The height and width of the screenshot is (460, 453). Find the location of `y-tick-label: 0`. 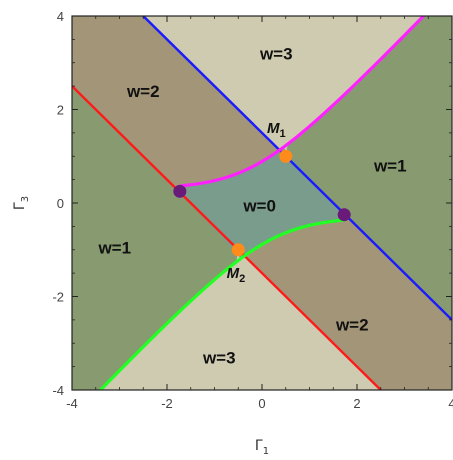

y-tick-label: 0 is located at coordinates (60, 203).